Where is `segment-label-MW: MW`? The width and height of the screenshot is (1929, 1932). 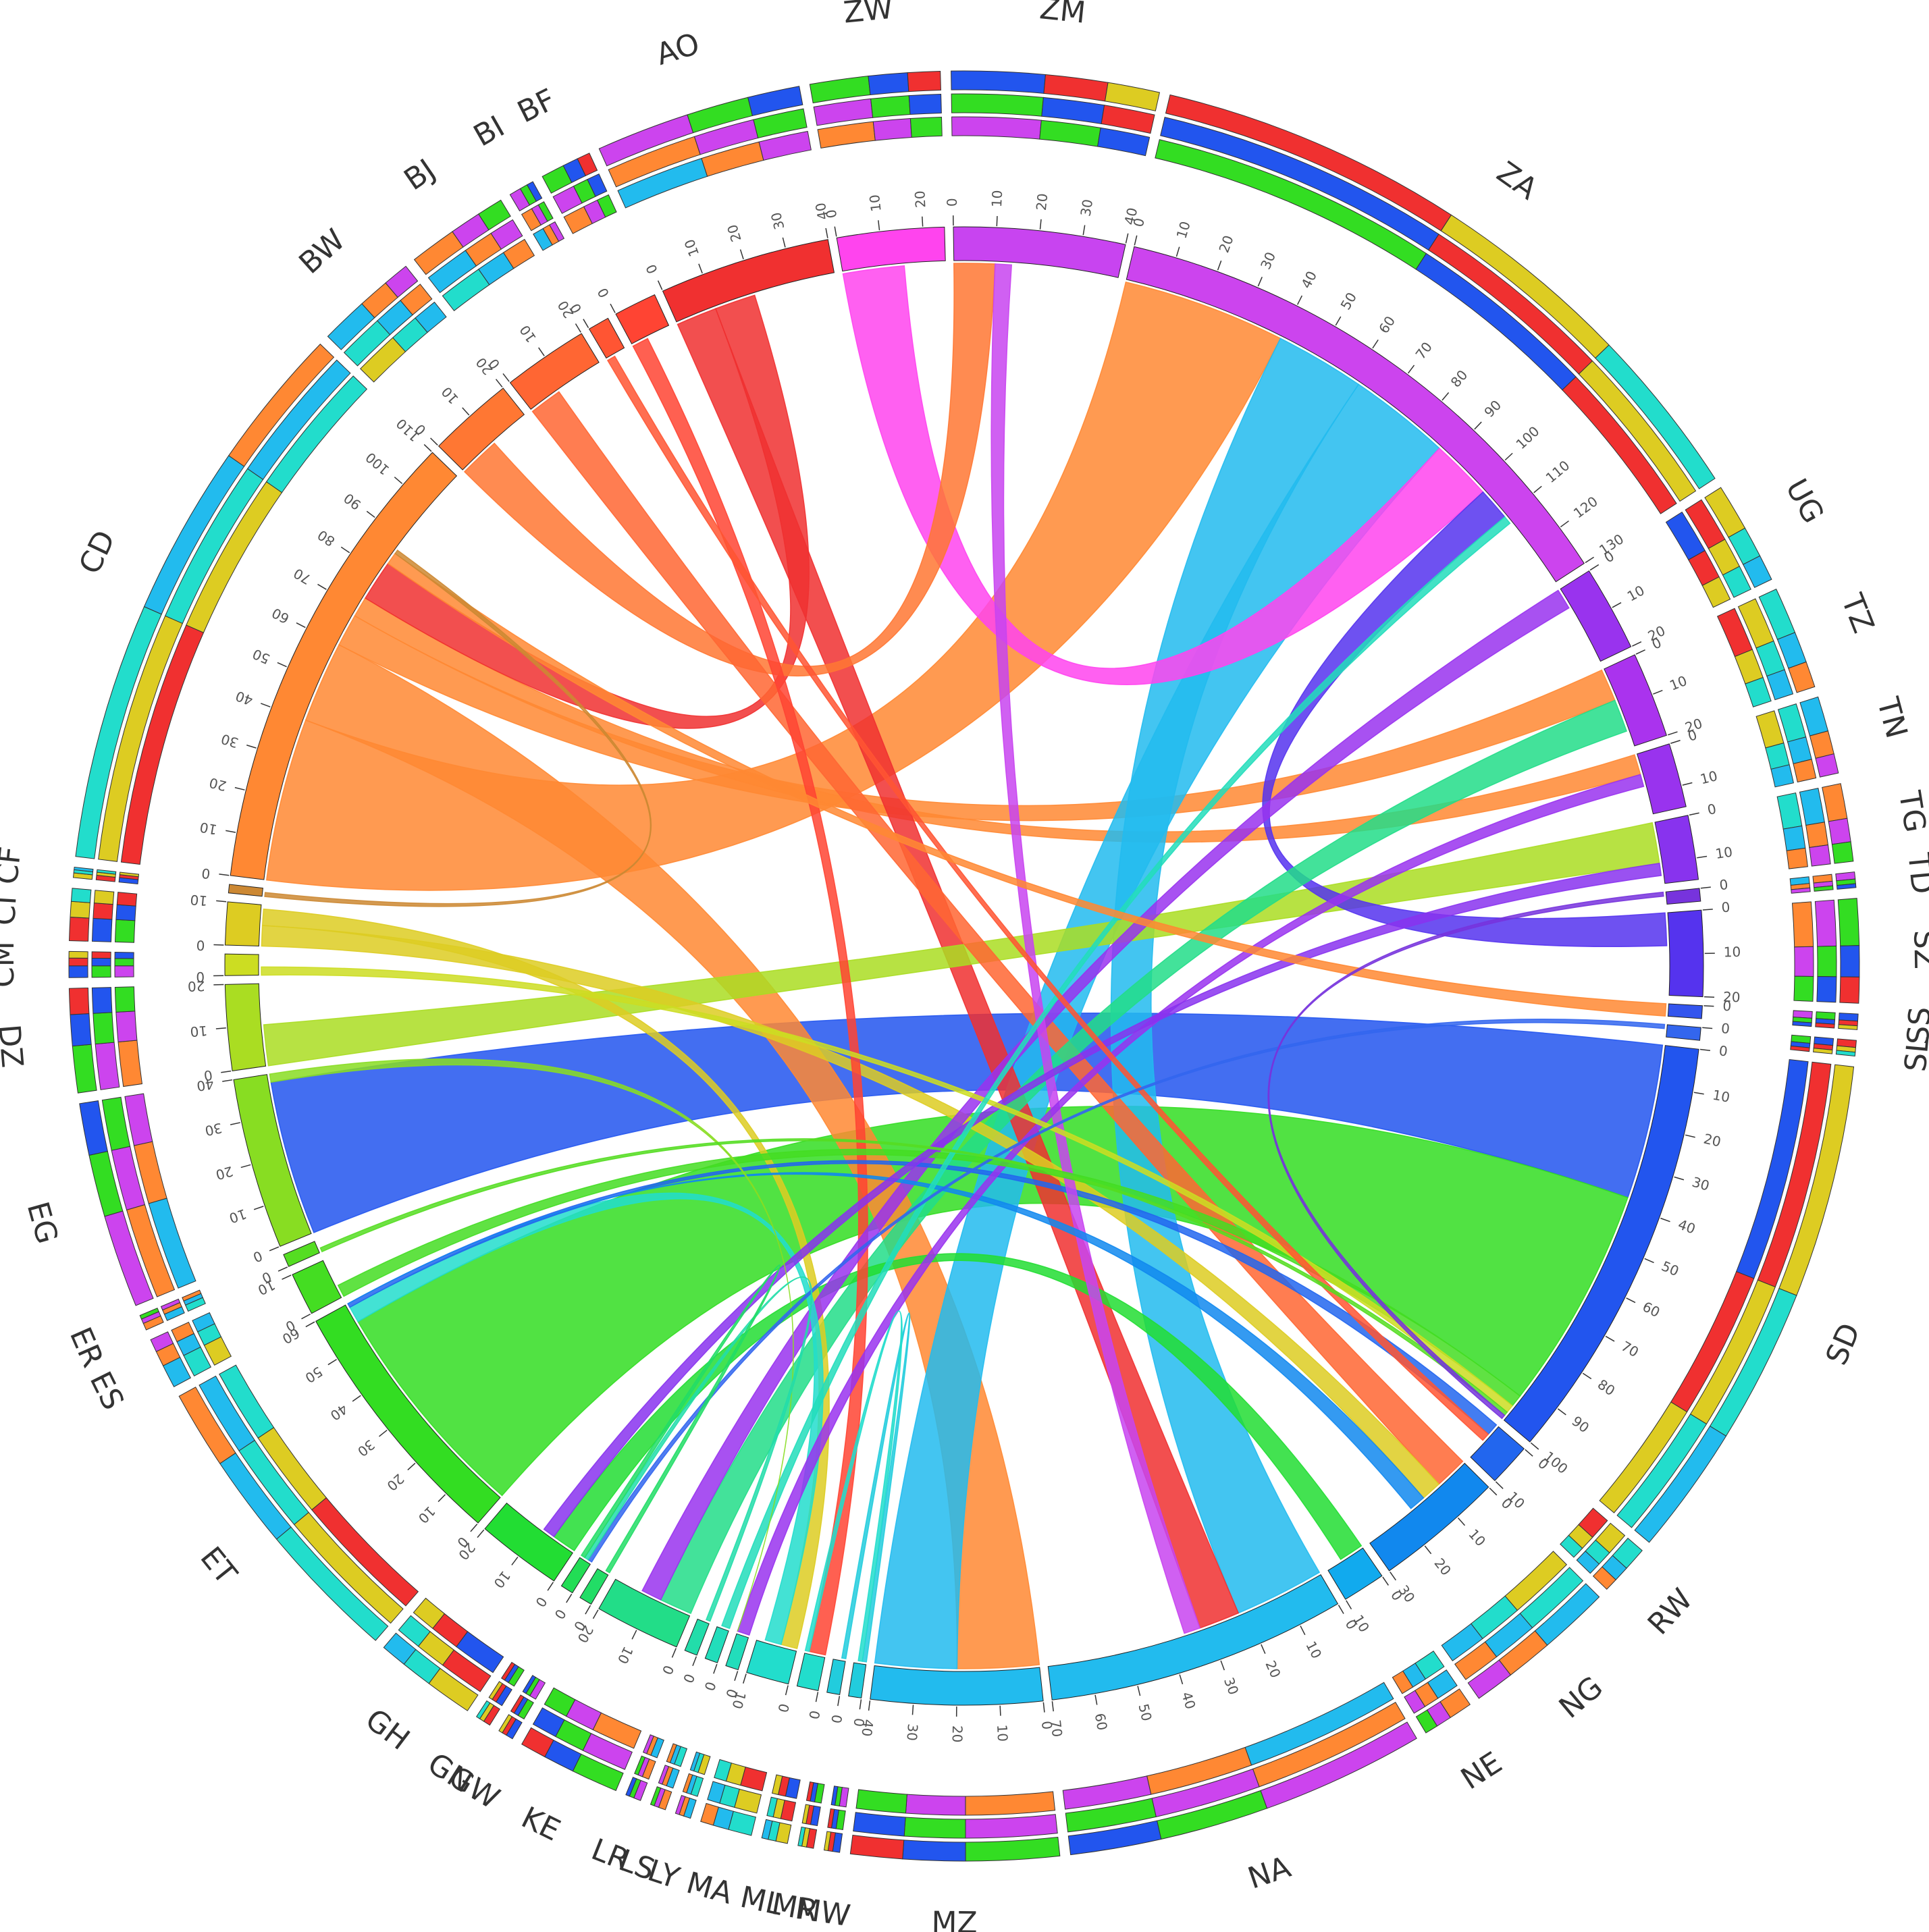 segment-label-MW: MW is located at coordinates (822, 1911).